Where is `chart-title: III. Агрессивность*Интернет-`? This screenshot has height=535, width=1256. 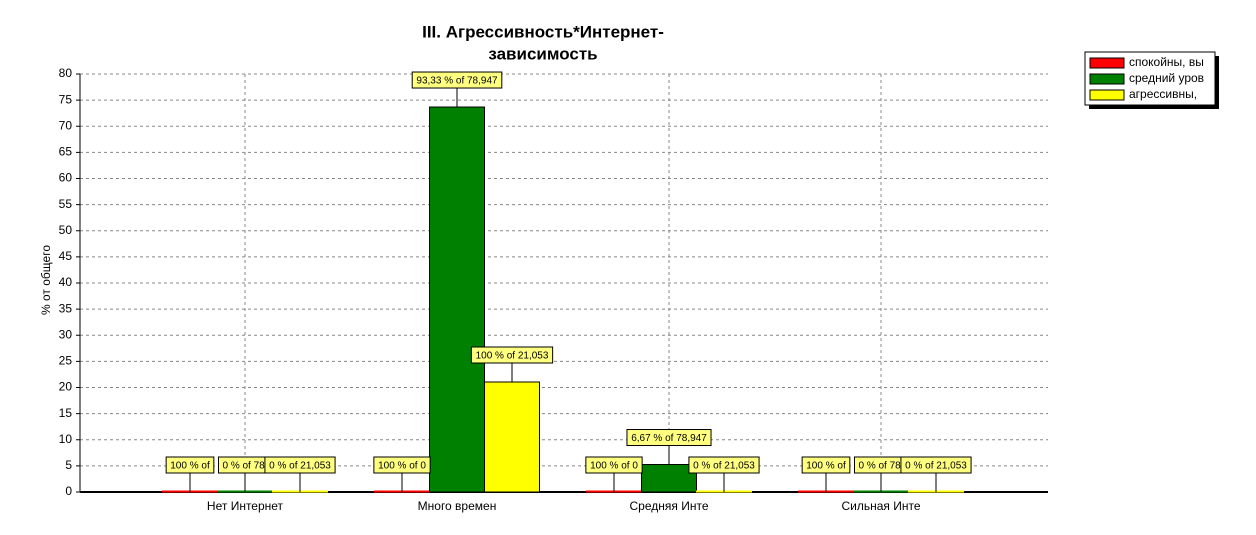
chart-title: III. Агрессивность*Интернет- is located at coordinates (543, 31).